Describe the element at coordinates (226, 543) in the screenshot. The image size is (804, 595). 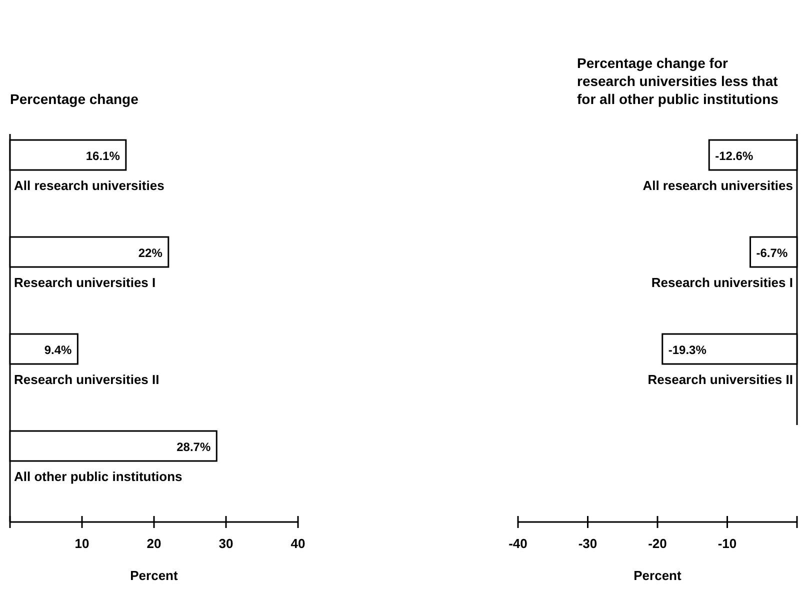
I see `x-tick-label: 30` at that location.